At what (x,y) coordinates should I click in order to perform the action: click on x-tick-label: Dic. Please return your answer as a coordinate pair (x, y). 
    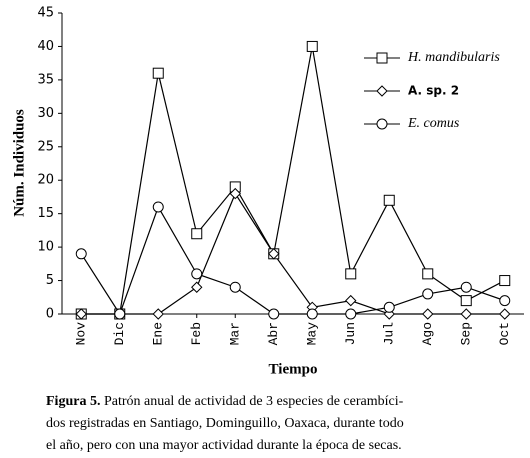
    Looking at the image, I should click on (119, 333).